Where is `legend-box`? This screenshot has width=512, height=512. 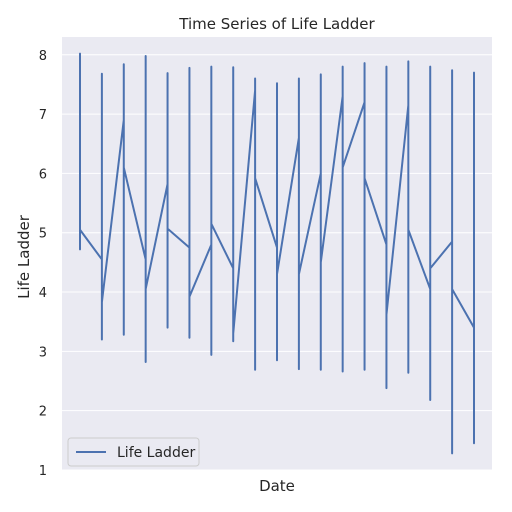 legend-box is located at coordinates (133, 452).